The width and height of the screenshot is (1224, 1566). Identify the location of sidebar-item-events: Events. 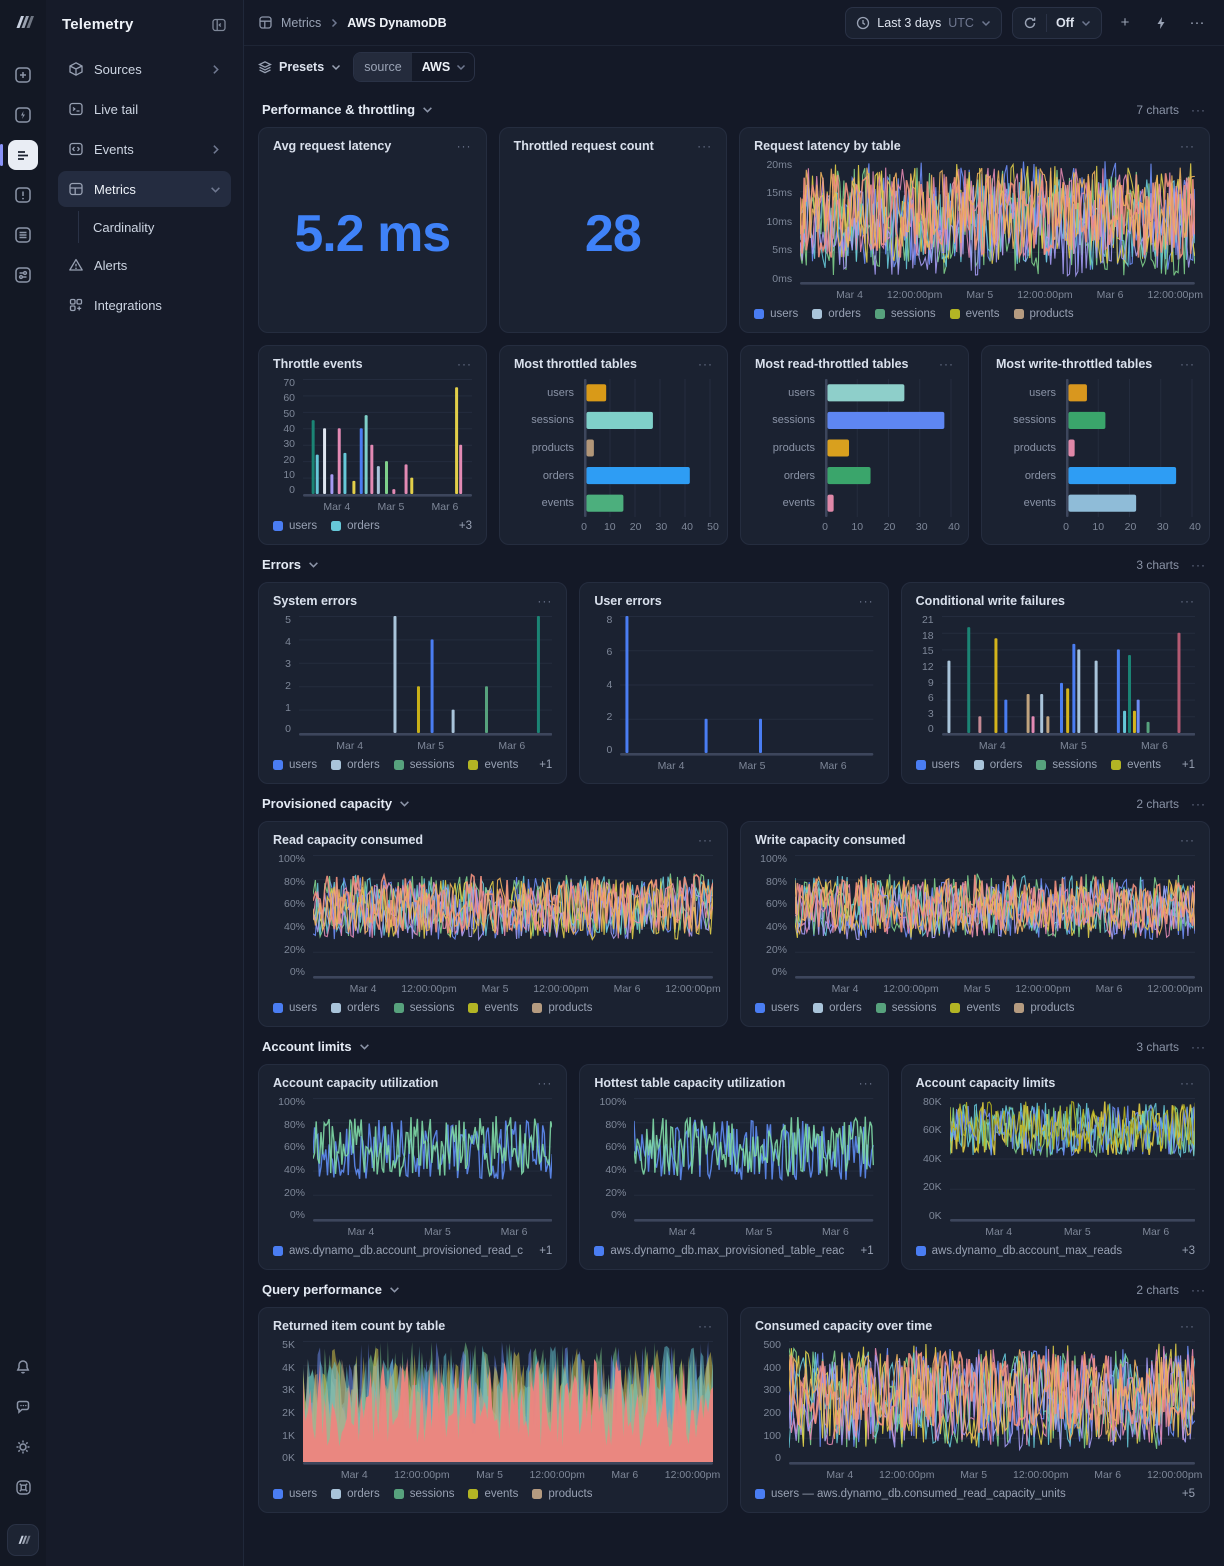
(144, 149).